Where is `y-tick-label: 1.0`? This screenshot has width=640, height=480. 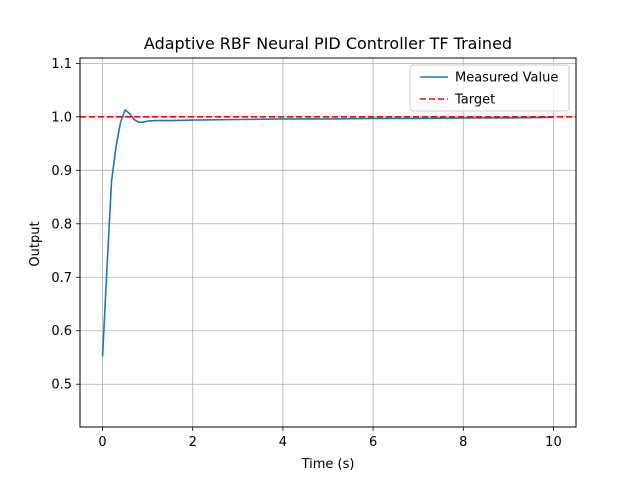 y-tick-label: 1.0 is located at coordinates (61, 117).